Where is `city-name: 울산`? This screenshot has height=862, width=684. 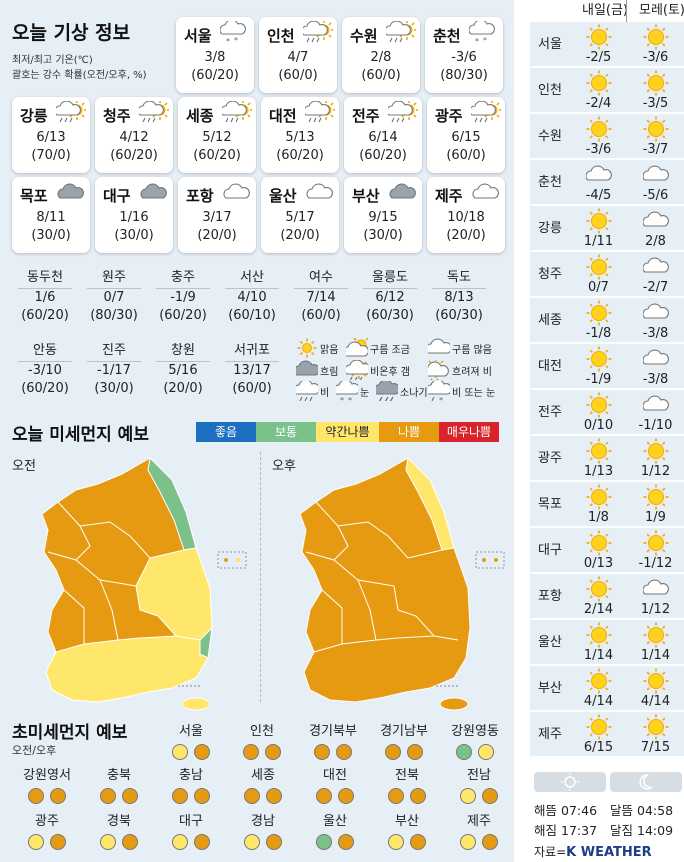 city-name: 울산 is located at coordinates (283, 196).